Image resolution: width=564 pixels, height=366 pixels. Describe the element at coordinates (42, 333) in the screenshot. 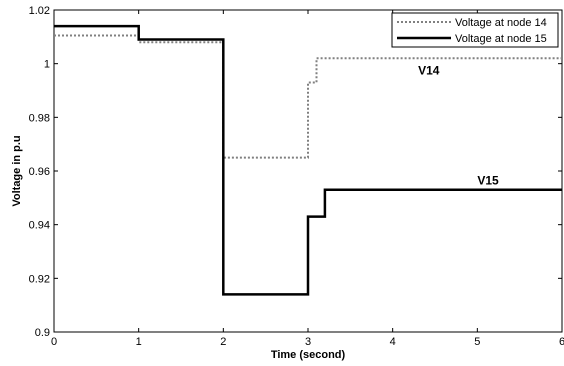

I see `y-tick-label: 0.9` at that location.